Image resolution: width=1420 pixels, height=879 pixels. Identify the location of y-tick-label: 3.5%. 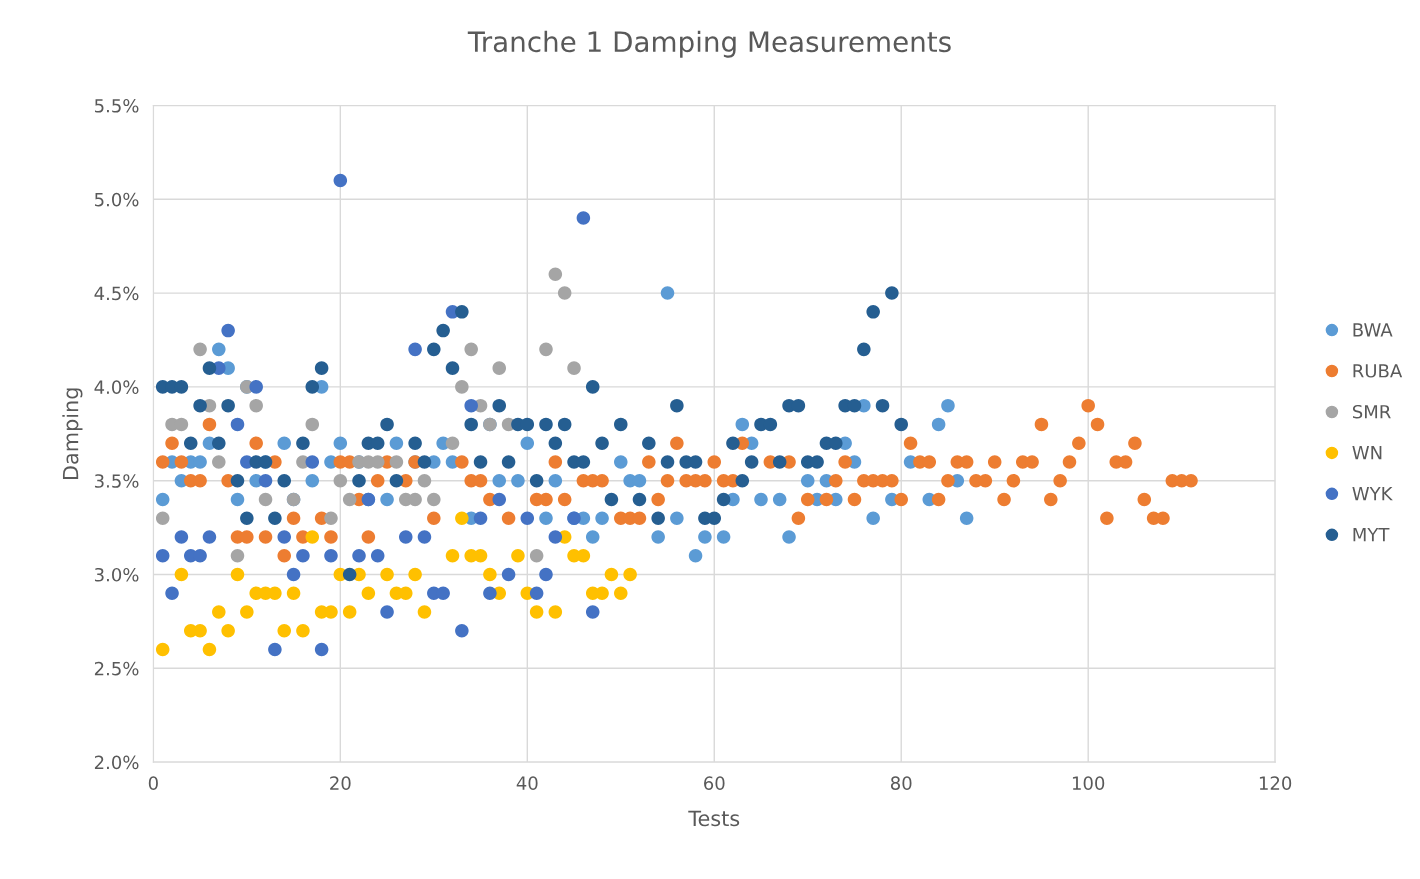
(116, 481).